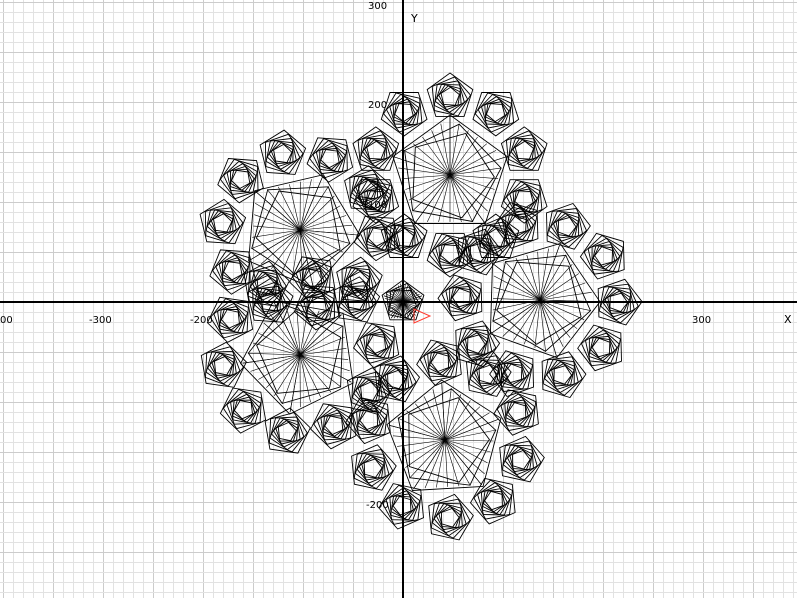  I want to click on turtle-icon, so click(422, 316).